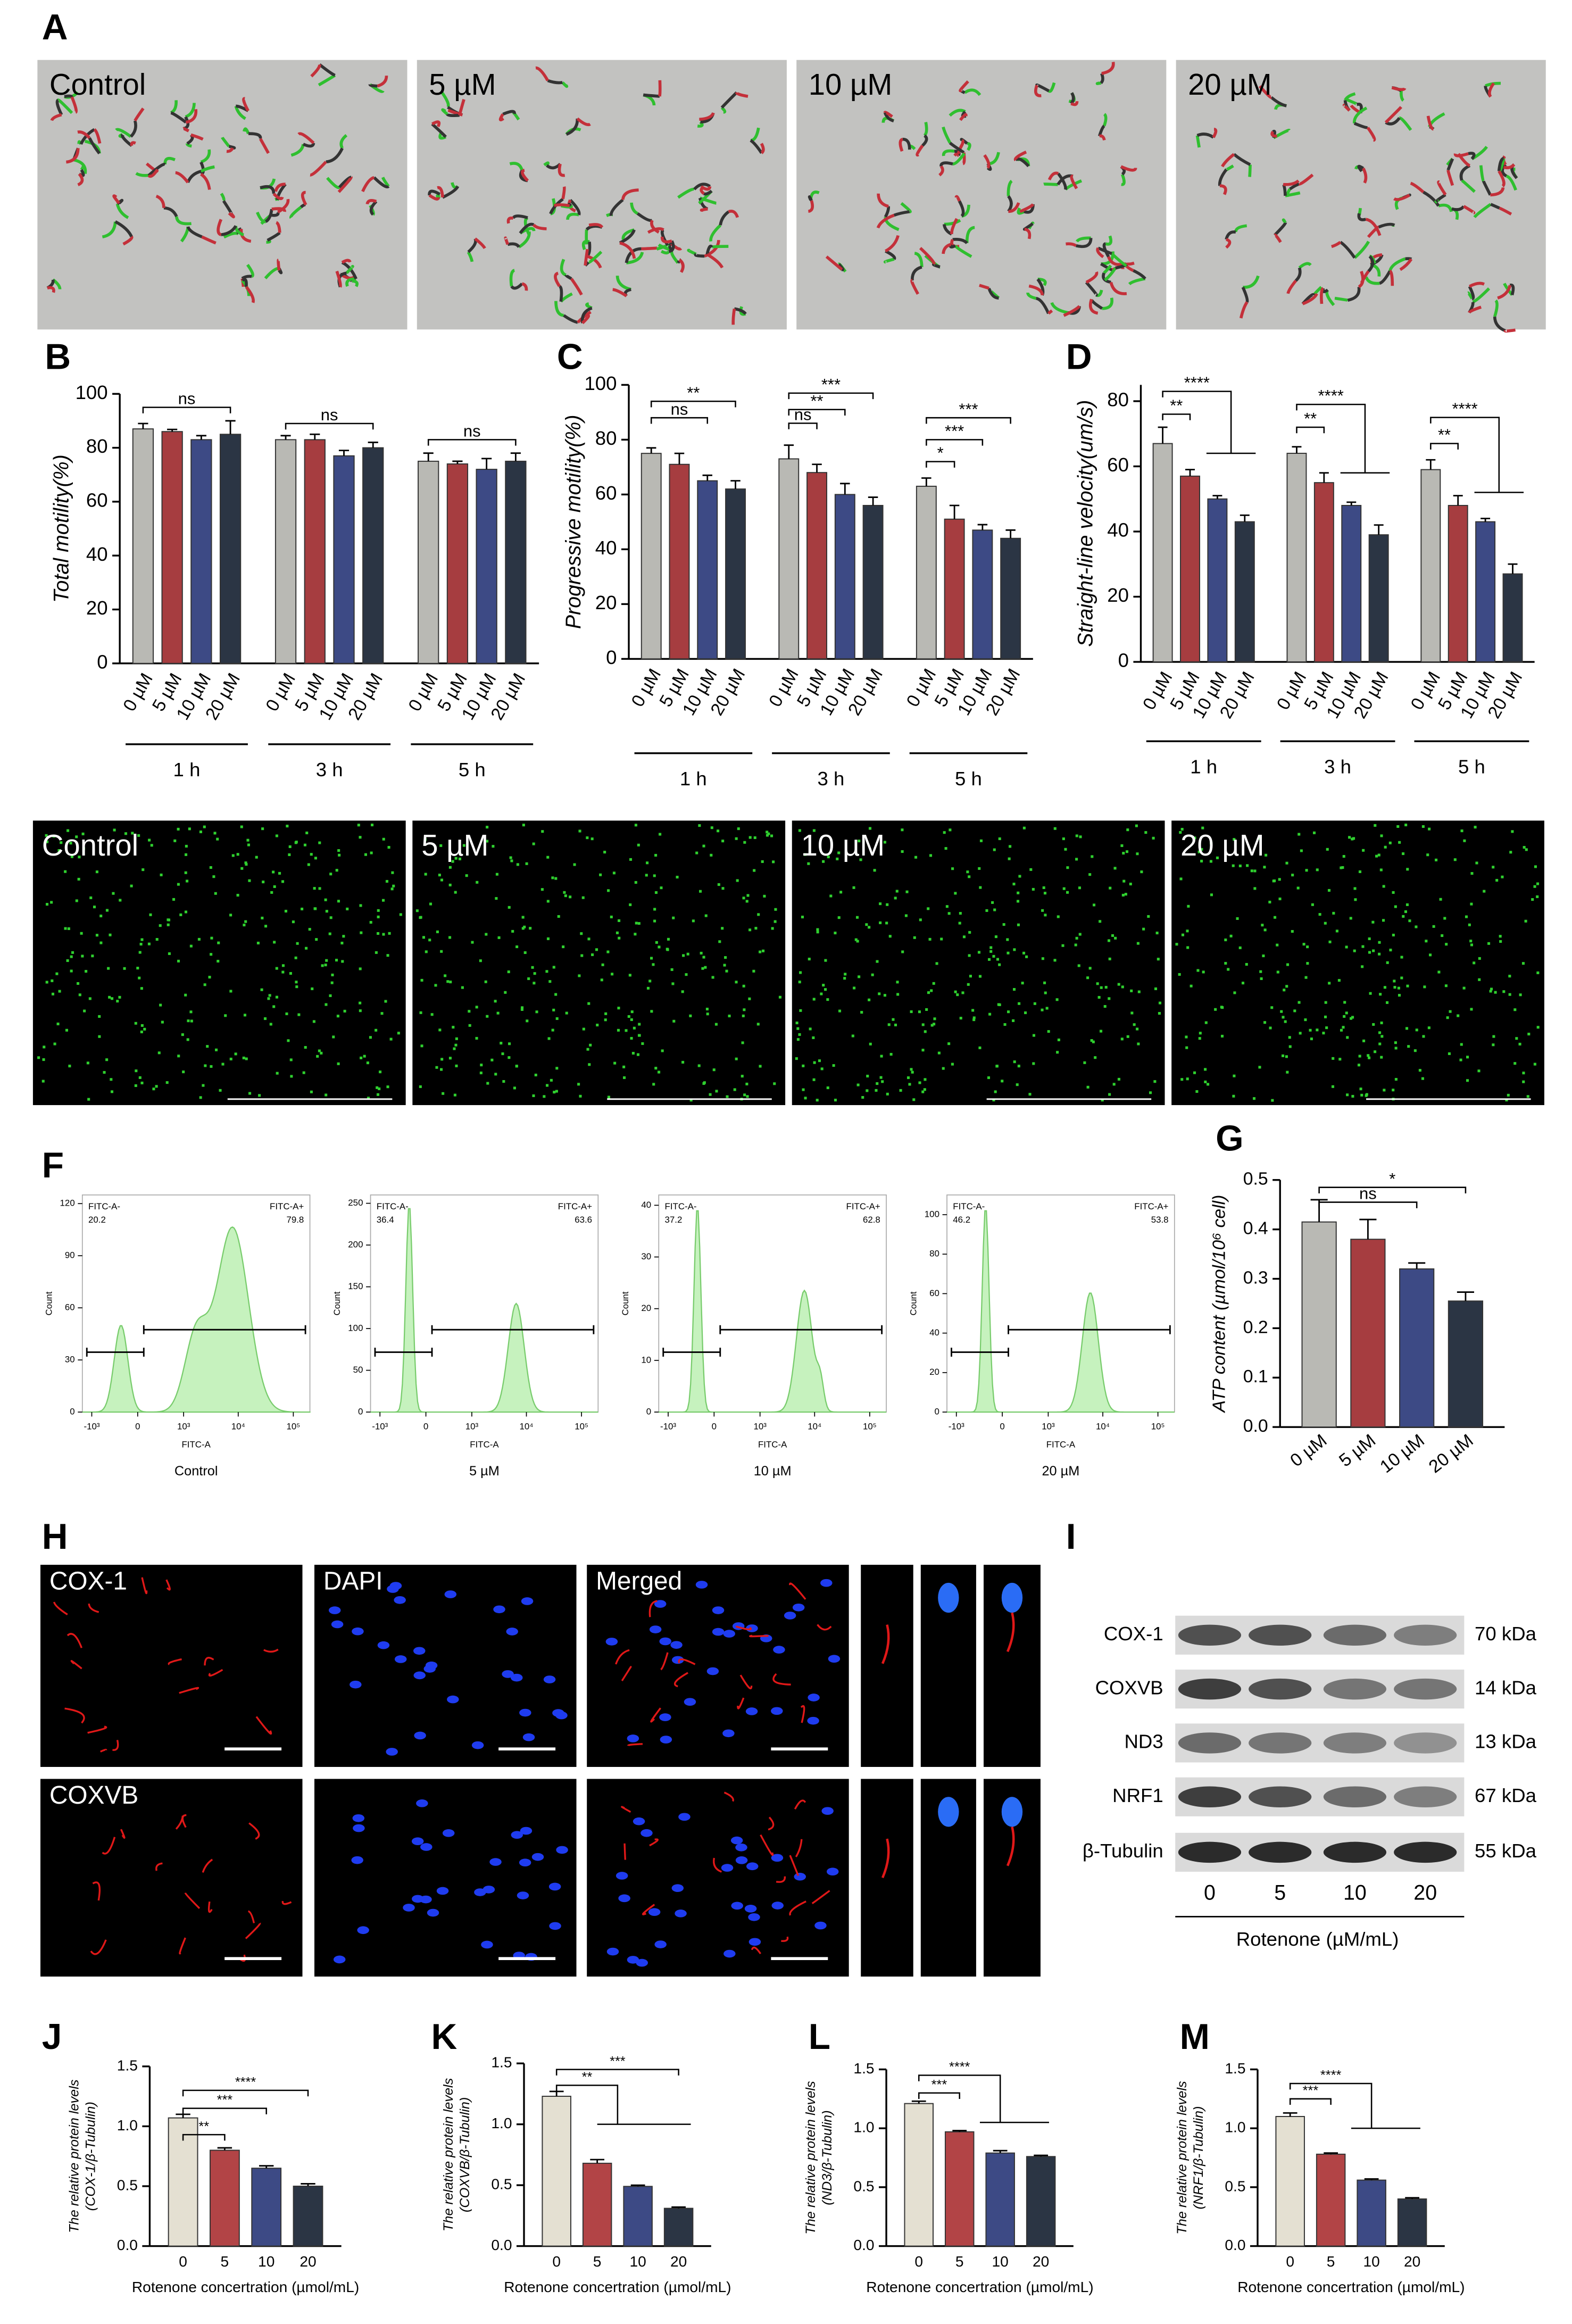 Image resolution: width=1572 pixels, height=2324 pixels. What do you see at coordinates (1355, 1797) in the screenshot?
I see `blot-band` at bounding box center [1355, 1797].